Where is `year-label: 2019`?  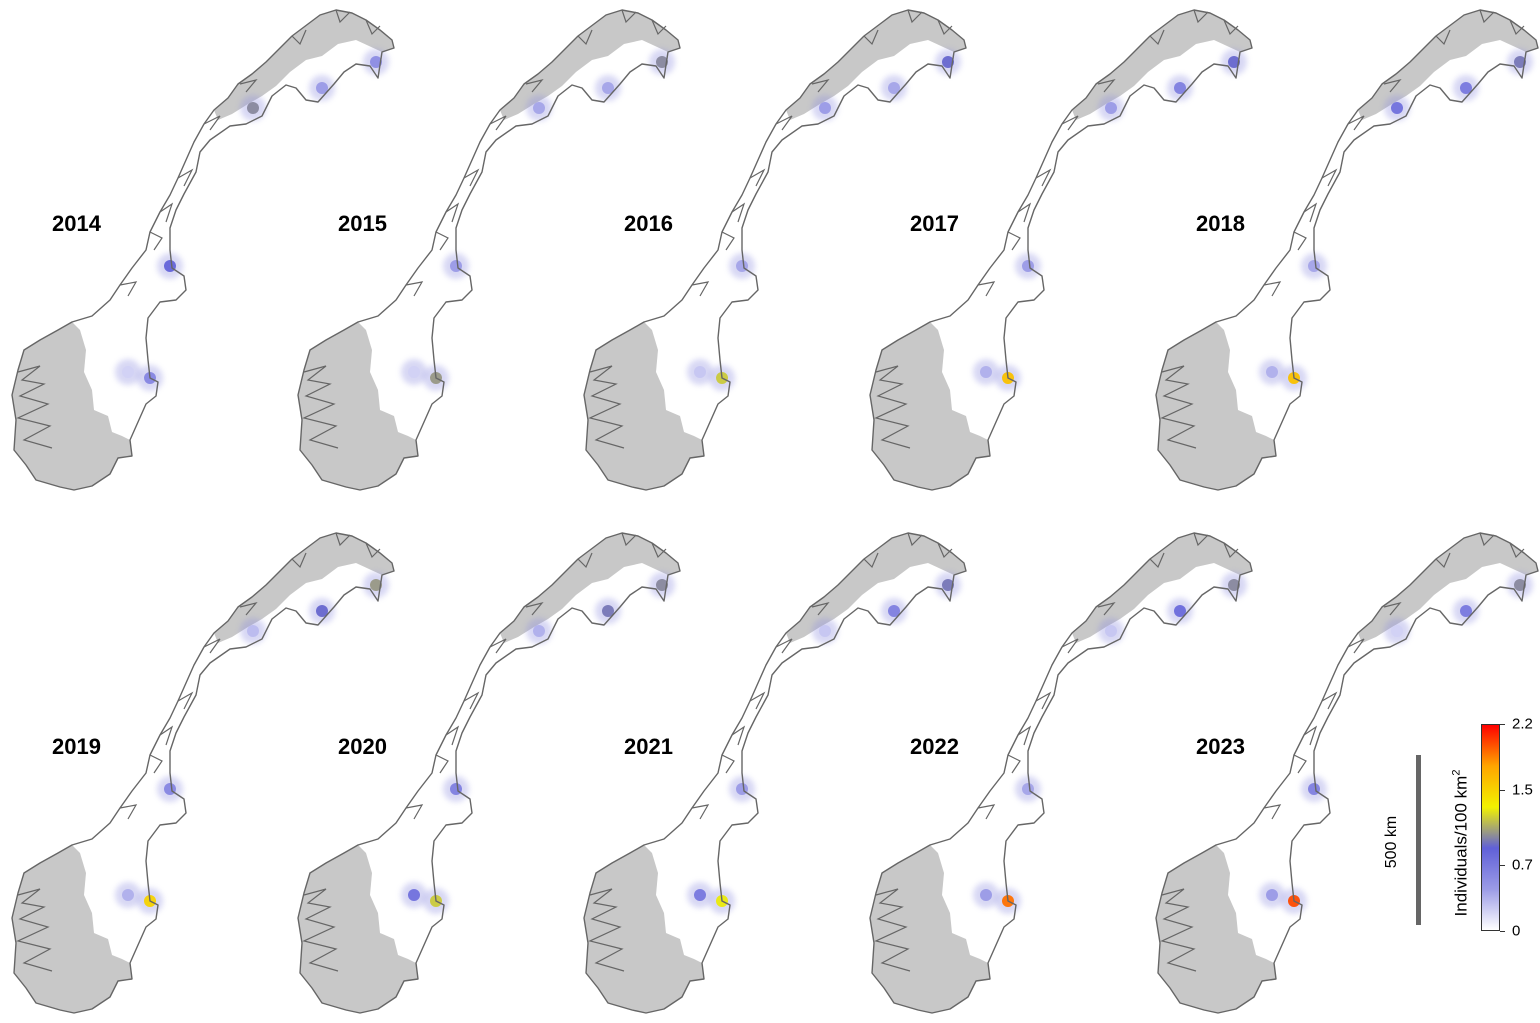
year-label: 2019 is located at coordinates (76, 746).